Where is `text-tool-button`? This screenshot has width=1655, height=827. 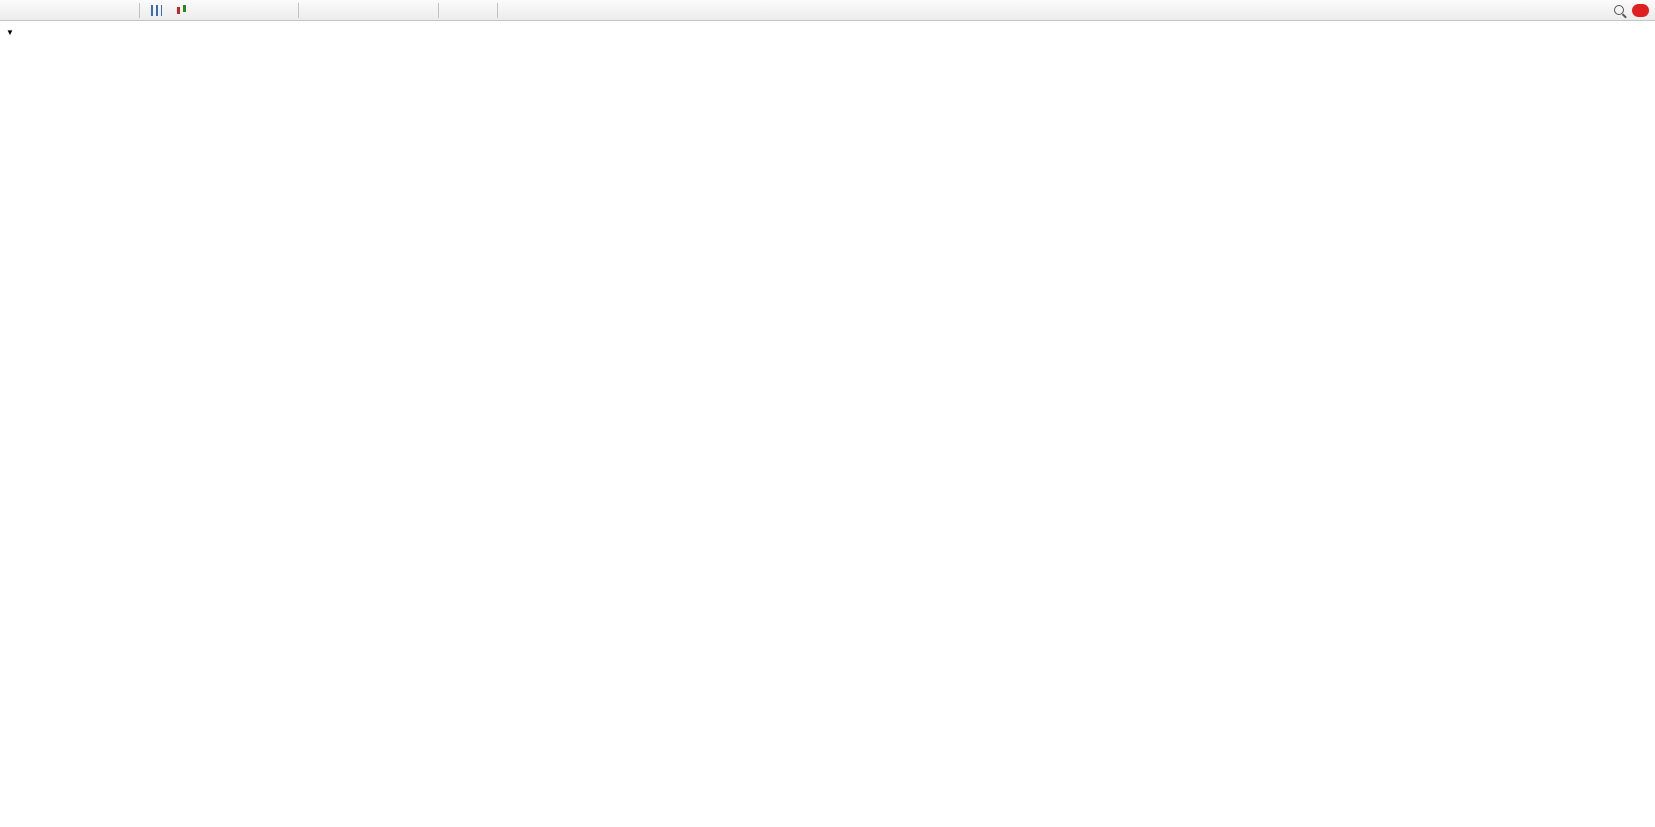
text-tool-button is located at coordinates (589, 10).